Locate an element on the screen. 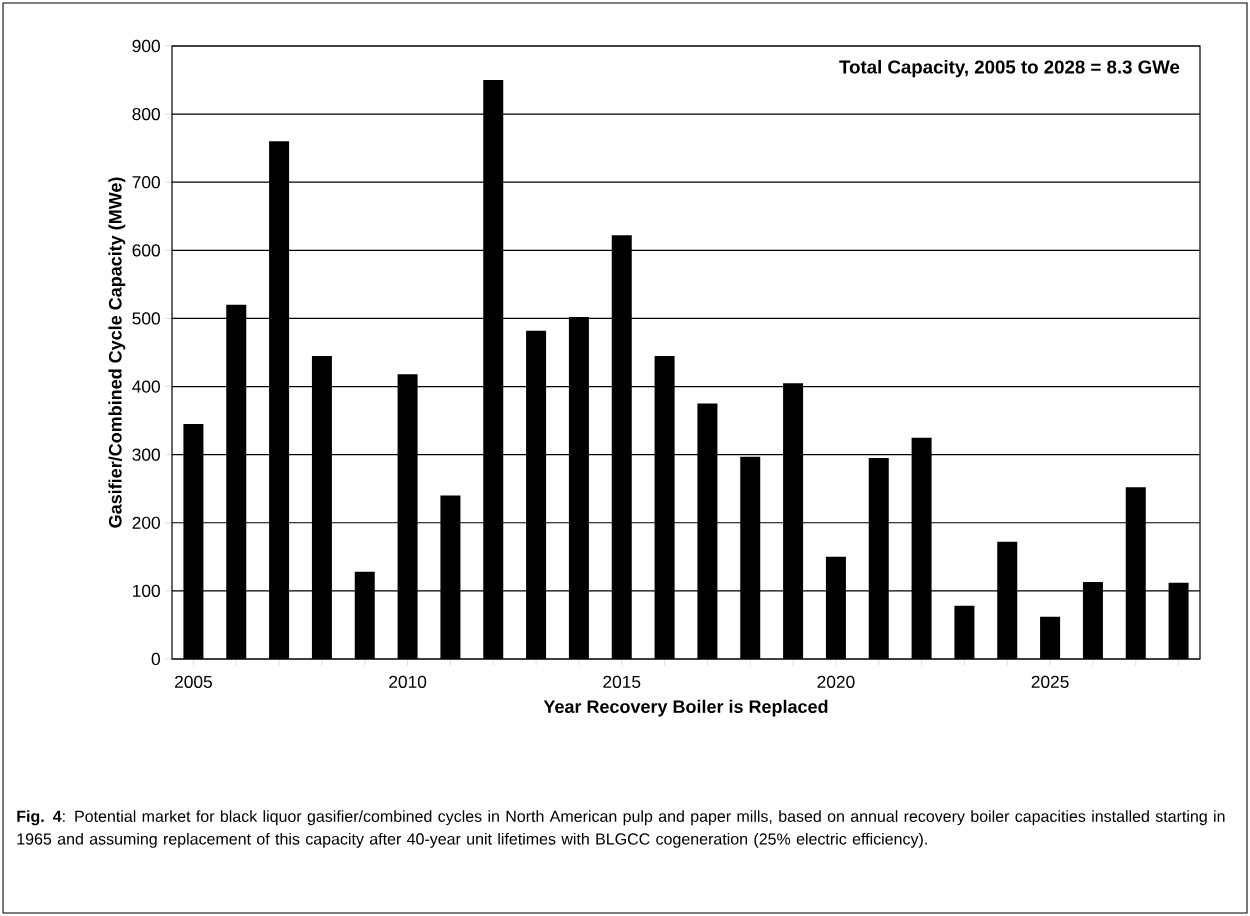 This screenshot has height=916, width=1250. y-tick-label: 500 is located at coordinates (146, 318).